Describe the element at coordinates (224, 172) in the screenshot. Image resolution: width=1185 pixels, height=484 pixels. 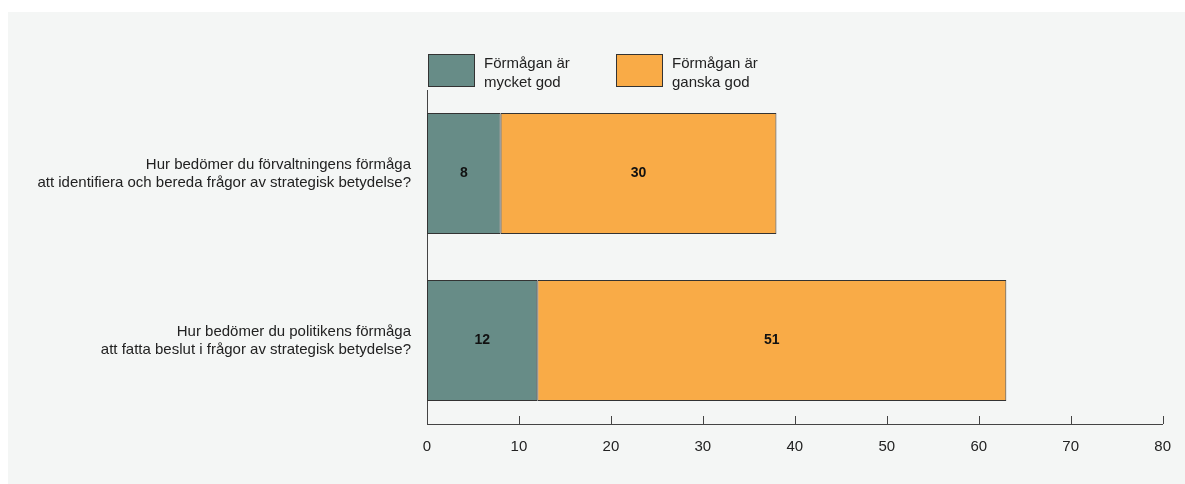
I see `y-tick-label: Hur bedömer du förvaltningens förmåga att identifiera och bereda frågor av strategisk betydelse?` at that location.